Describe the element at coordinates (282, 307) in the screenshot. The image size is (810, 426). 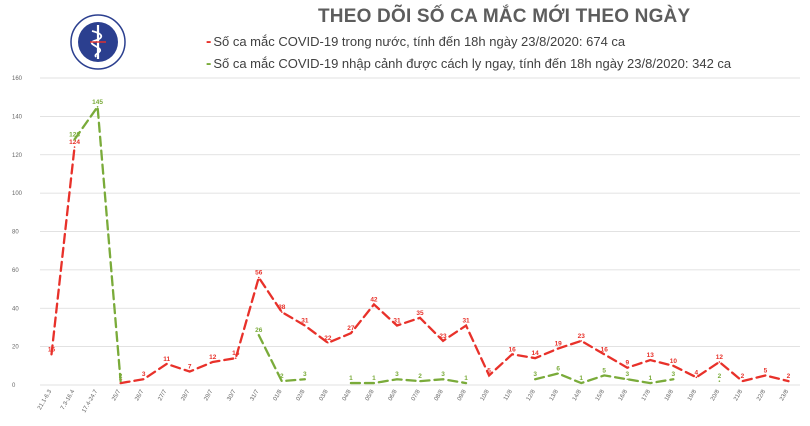
I see `domestic-data-label: 38` at that location.